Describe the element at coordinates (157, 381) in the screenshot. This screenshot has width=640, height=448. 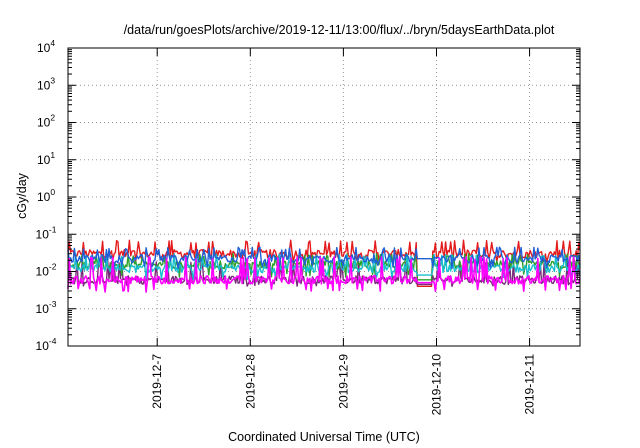
I see `x-tick-label: 2019-12-7` at that location.